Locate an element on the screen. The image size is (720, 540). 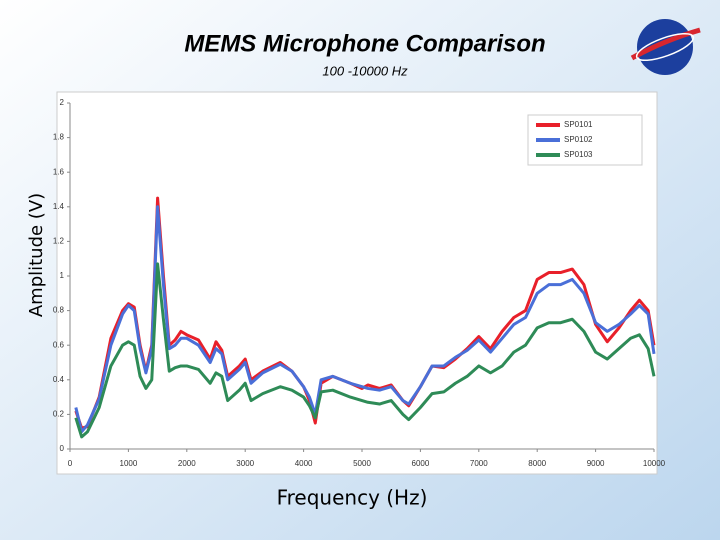
x-tick-label: 4000 is located at coordinates (304, 463).